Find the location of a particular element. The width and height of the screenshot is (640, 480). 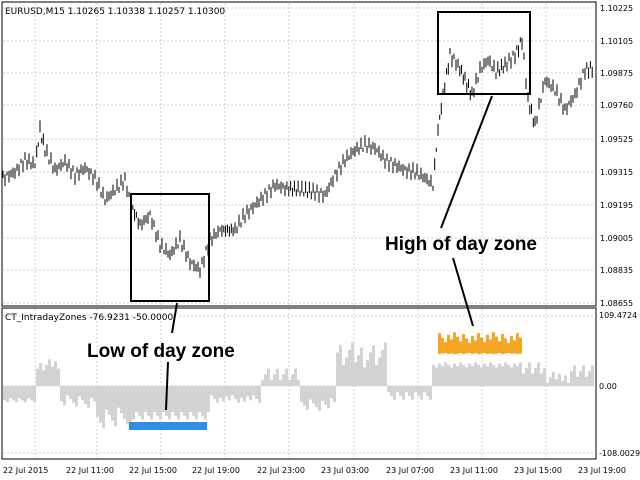

high-zone-box is located at coordinates (484, 53).